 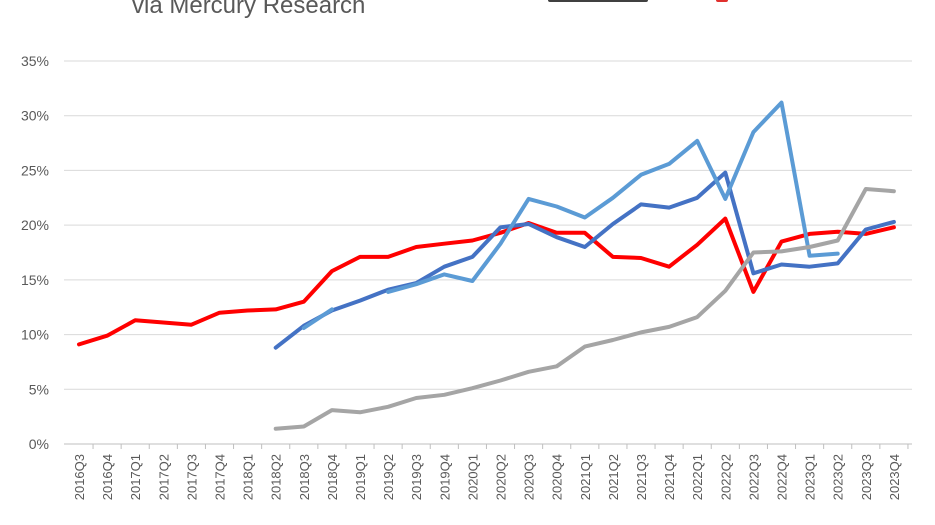 I want to click on x-tick-label: 2016Q4, so click(x=107, y=477).